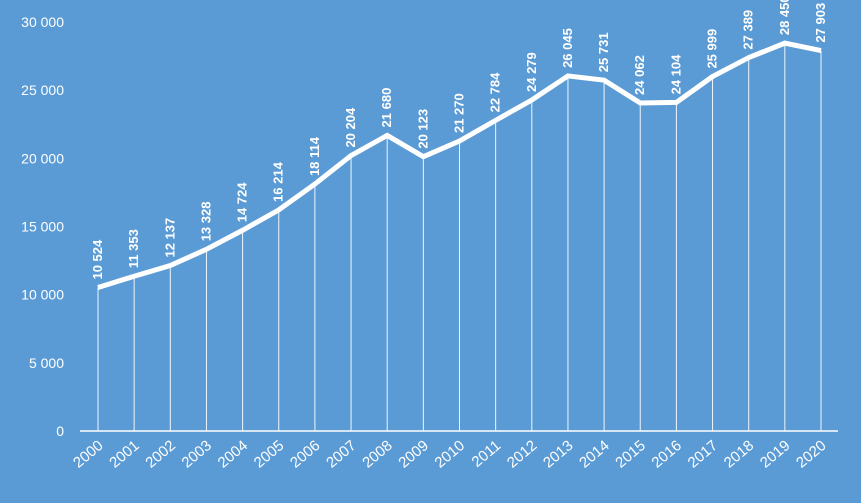 This screenshot has height=503, width=861. Describe the element at coordinates (305, 454) in the screenshot. I see `x-tick-label: 2006` at that location.